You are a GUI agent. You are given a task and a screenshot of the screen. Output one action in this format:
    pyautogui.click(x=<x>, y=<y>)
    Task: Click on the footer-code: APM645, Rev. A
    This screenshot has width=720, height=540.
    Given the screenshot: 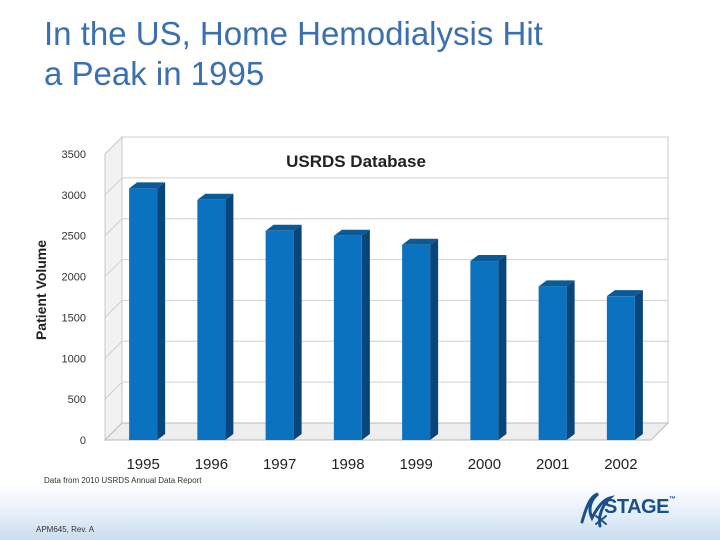 What is the action you would take?
    pyautogui.click(x=65, y=529)
    